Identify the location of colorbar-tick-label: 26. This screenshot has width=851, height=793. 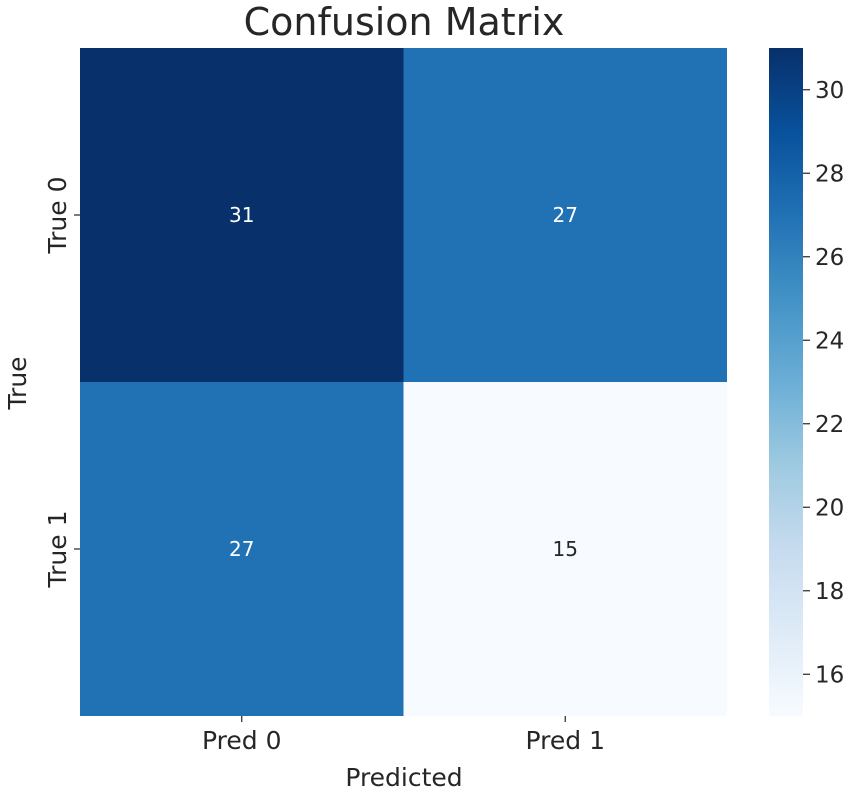
(829, 258).